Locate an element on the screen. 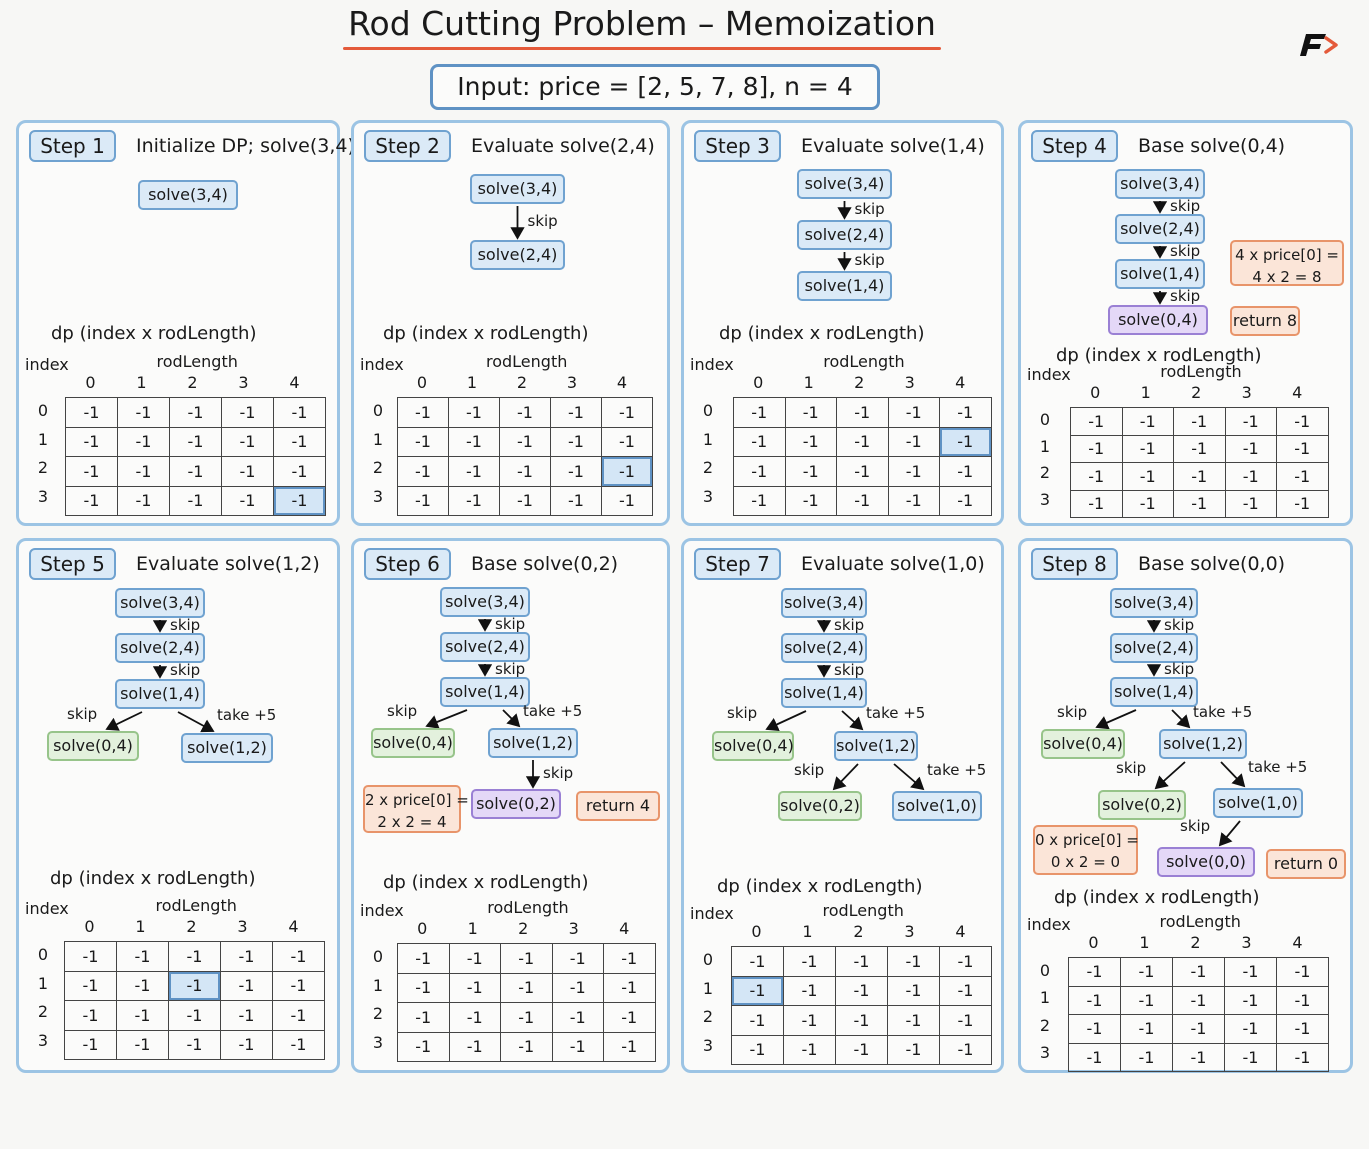 This screenshot has height=1149, width=1369. call-tree-arrows is located at coordinates (517, 223).